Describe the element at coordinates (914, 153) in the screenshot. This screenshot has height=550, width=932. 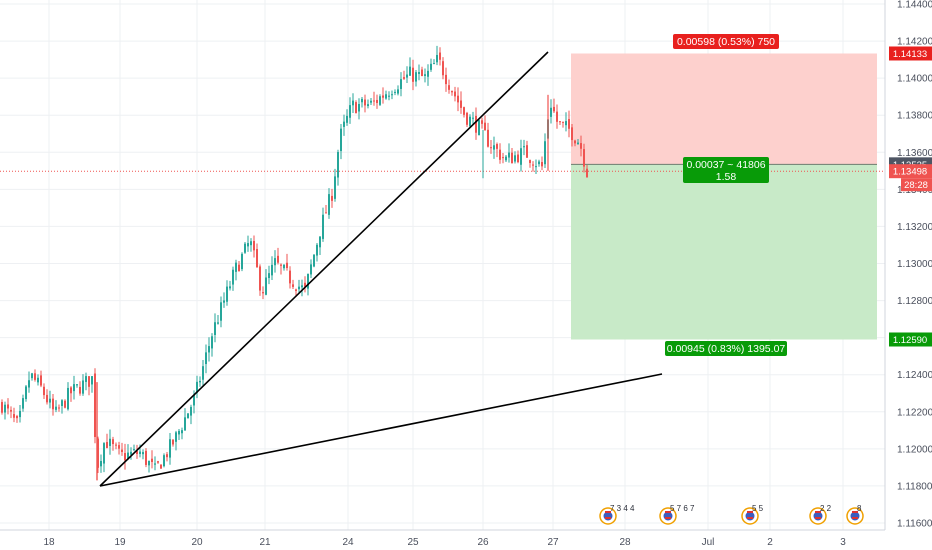
I see `price-tick-label: 1.13600` at that location.